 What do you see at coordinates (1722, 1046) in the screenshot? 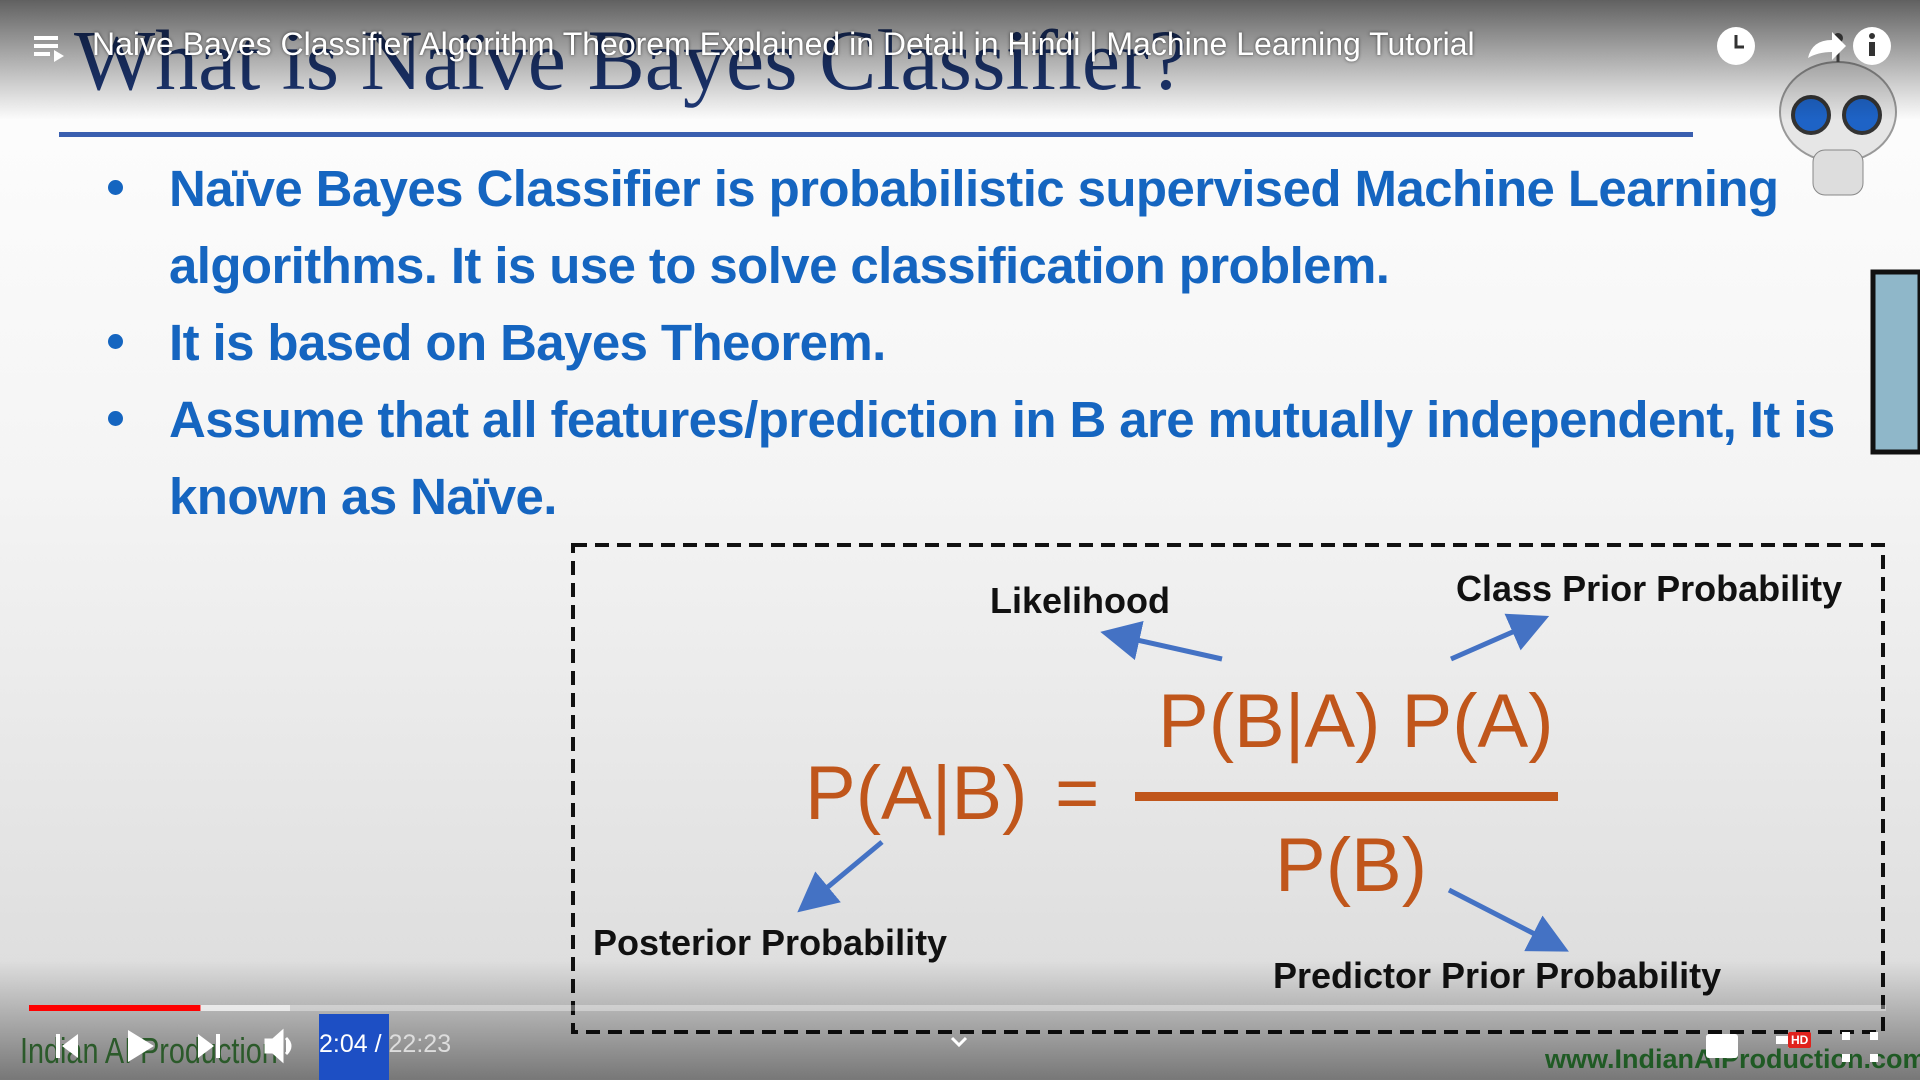
I see `captions-button` at bounding box center [1722, 1046].